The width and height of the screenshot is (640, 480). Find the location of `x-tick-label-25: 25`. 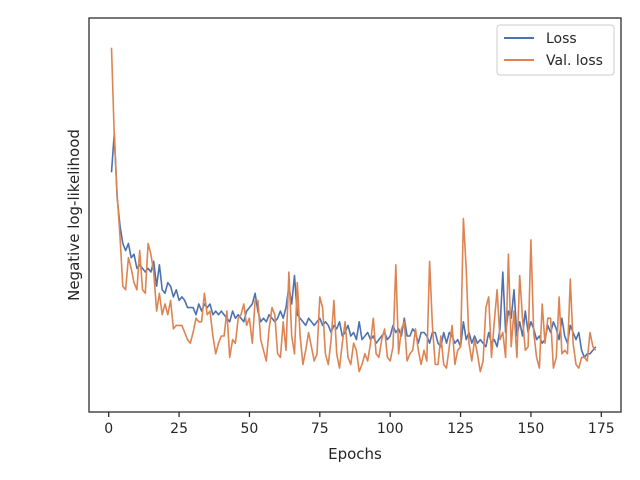

x-tick-label-25: 25 is located at coordinates (179, 429).